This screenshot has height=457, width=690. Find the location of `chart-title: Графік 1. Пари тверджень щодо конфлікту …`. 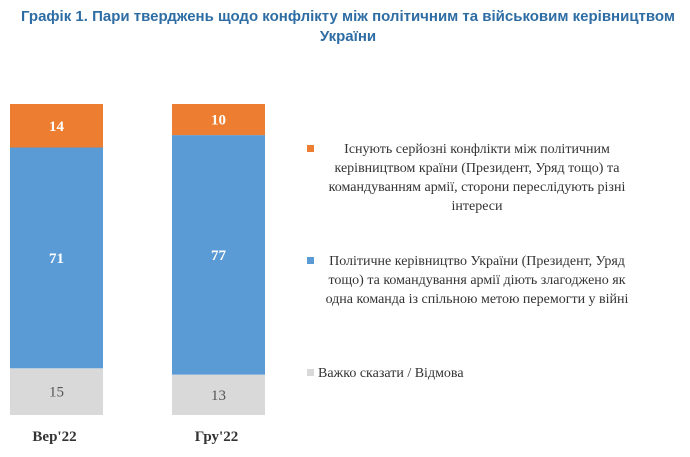

chart-title: Графік 1. Пари тверджень щодо конфлікту … is located at coordinates (348, 26).